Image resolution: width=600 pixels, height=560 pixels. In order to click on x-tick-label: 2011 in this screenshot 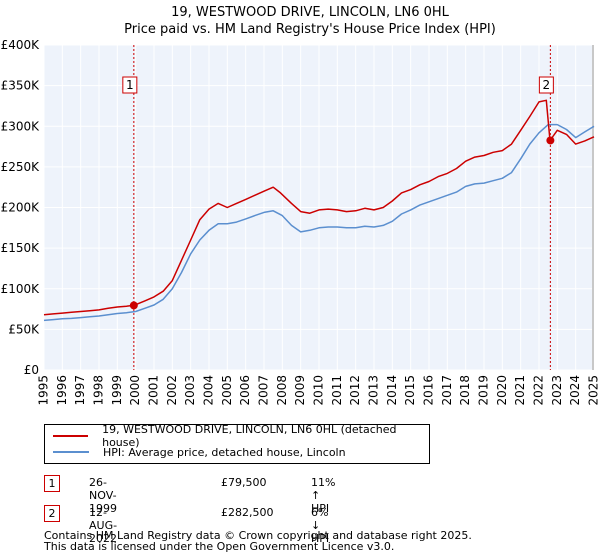, I will do `click(337, 390)`.